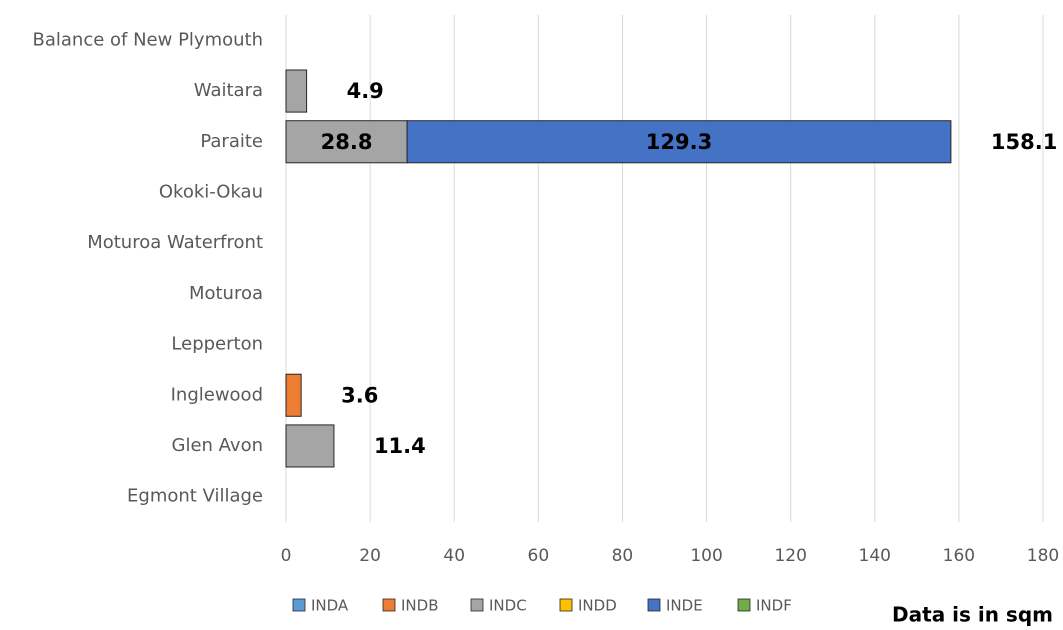  I want to click on y-tick-label: Balance of New Plymouth, so click(148, 39).